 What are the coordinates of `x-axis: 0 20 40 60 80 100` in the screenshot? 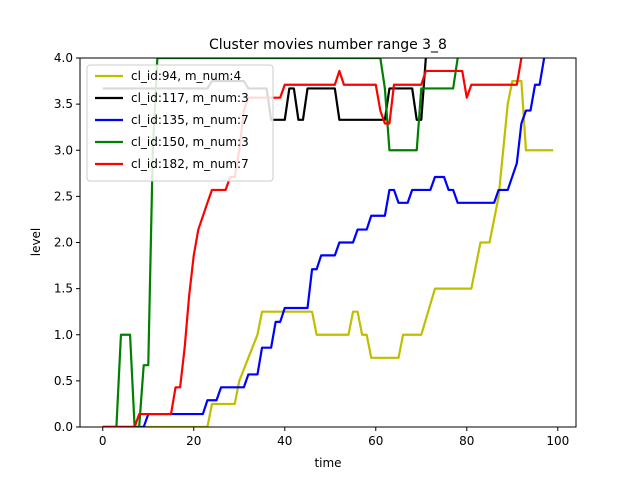 It's located at (334, 437).